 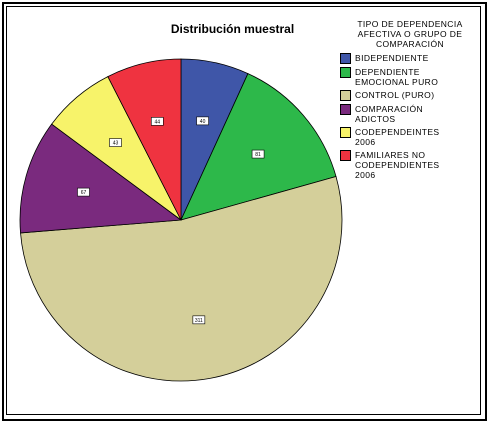 I want to click on value-label: 44, so click(x=158, y=122).